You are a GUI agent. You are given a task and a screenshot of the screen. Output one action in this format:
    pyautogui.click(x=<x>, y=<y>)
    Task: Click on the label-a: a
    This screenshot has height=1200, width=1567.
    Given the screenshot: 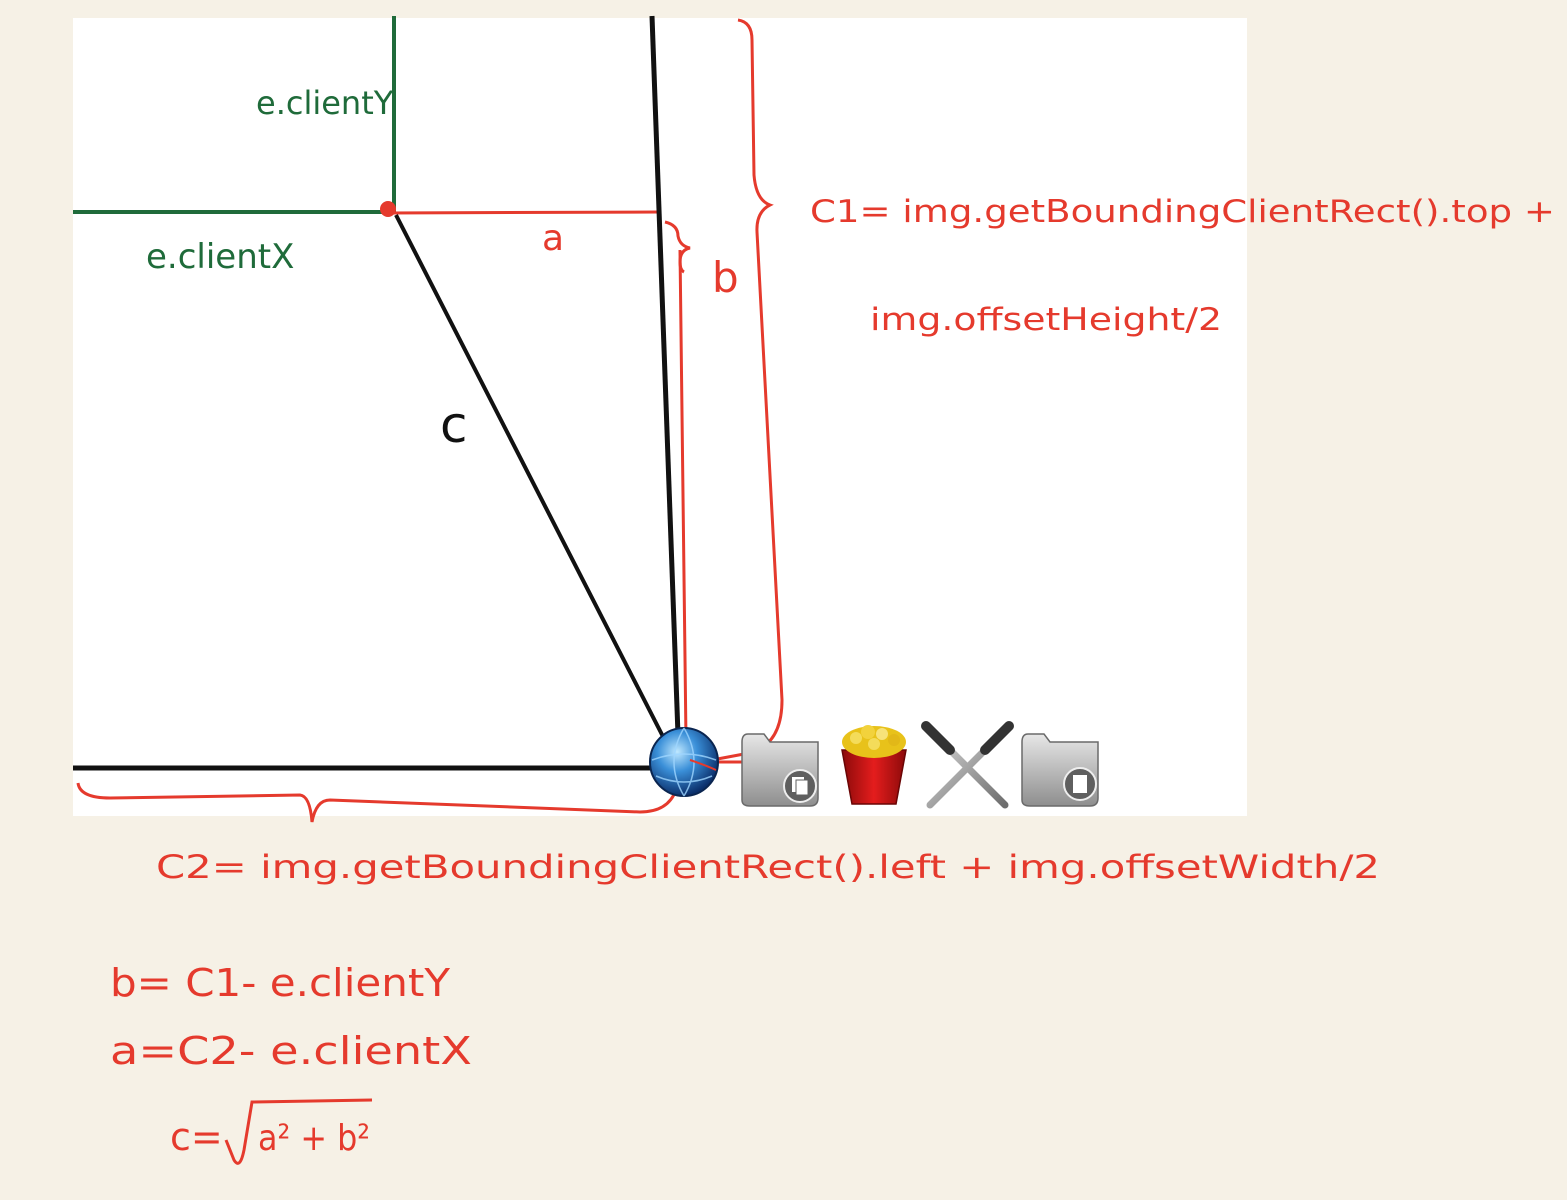 What is the action you would take?
    pyautogui.click(x=553, y=238)
    